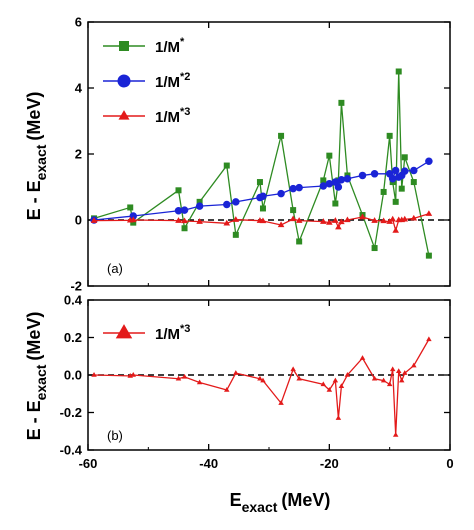 Image resolution: width=474 pixels, height=530 pixels. What do you see at coordinates (172, 81) in the screenshot?
I see `panel-a-legend-label: 1/M*2` at bounding box center [172, 81].